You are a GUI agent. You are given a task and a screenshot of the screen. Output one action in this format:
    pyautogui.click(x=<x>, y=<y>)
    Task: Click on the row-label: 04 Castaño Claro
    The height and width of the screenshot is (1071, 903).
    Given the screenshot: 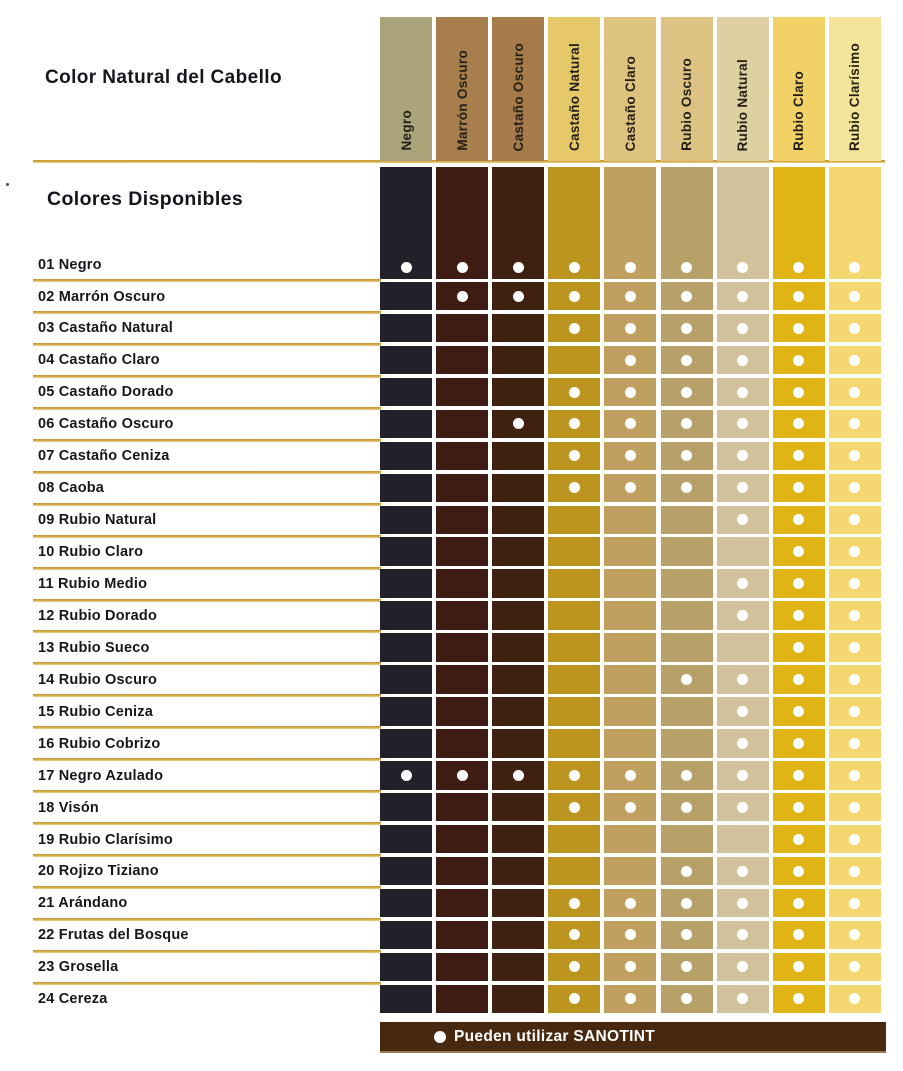 What is the action you would take?
    pyautogui.click(x=99, y=360)
    